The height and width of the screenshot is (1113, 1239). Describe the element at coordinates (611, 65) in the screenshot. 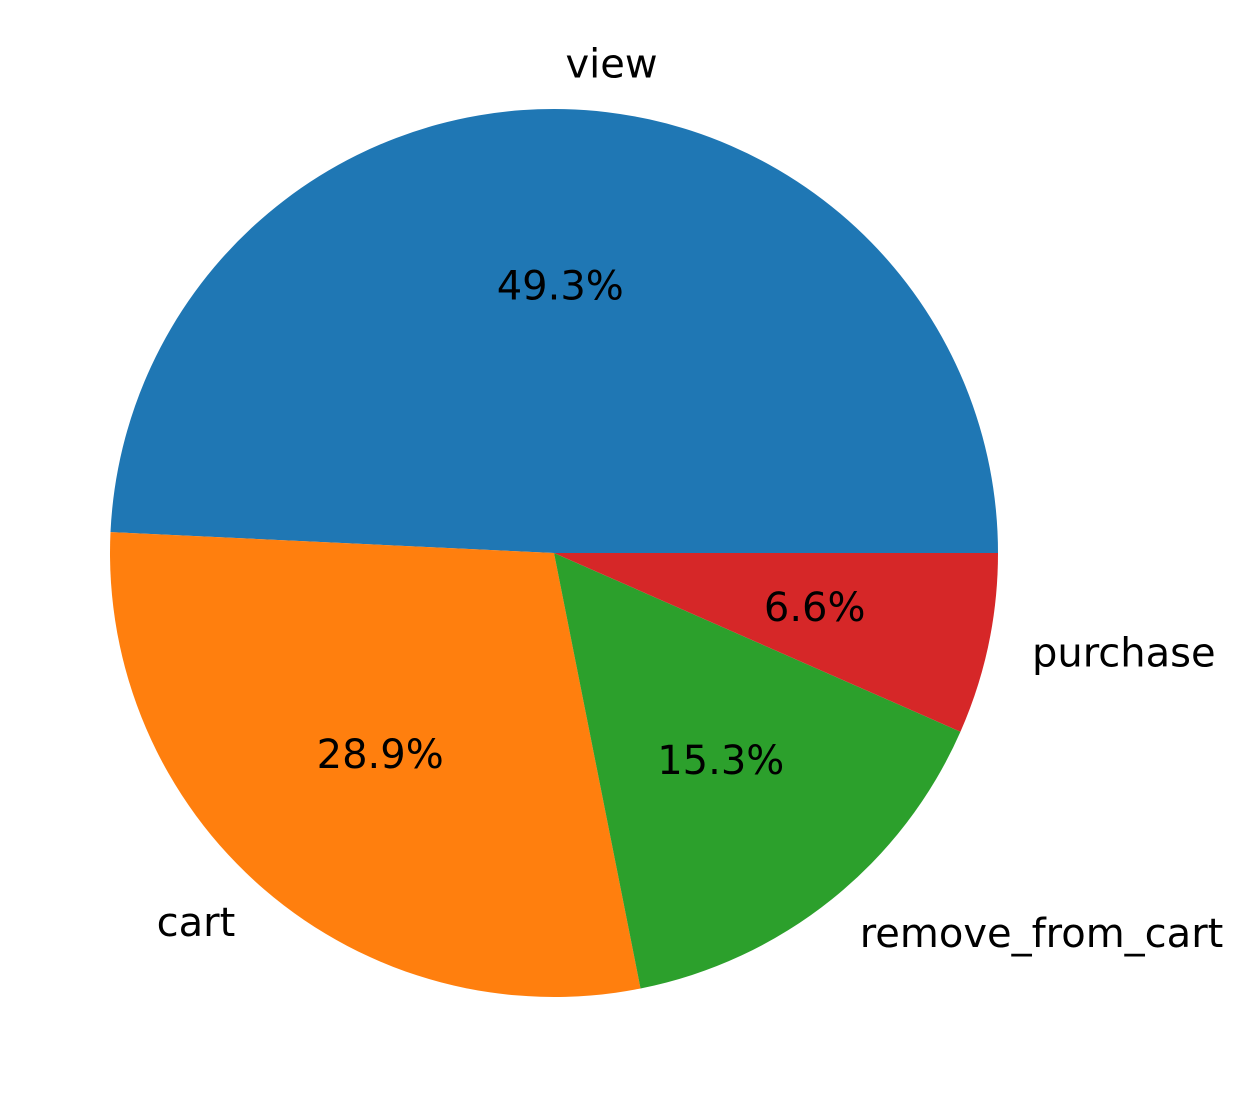

I see `category-label-view: view` at that location.